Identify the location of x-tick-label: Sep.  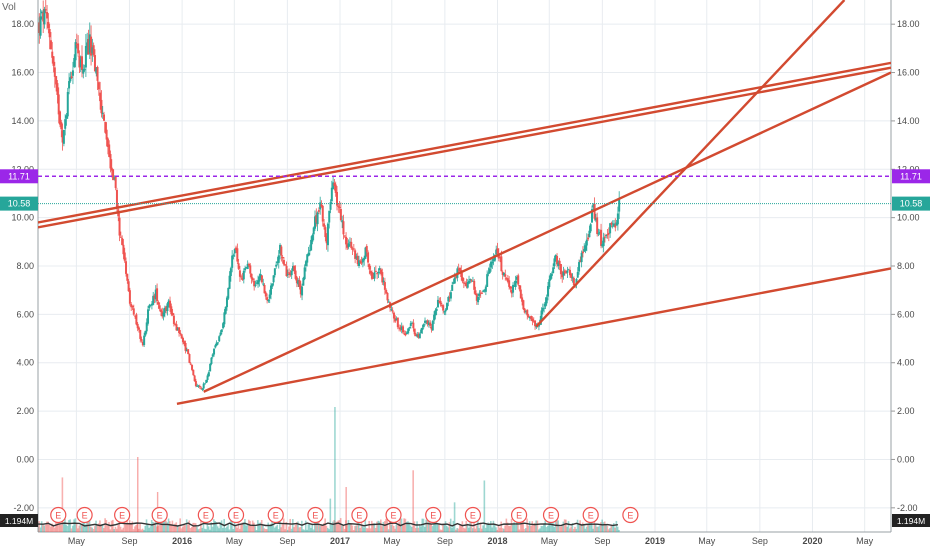
(602, 541).